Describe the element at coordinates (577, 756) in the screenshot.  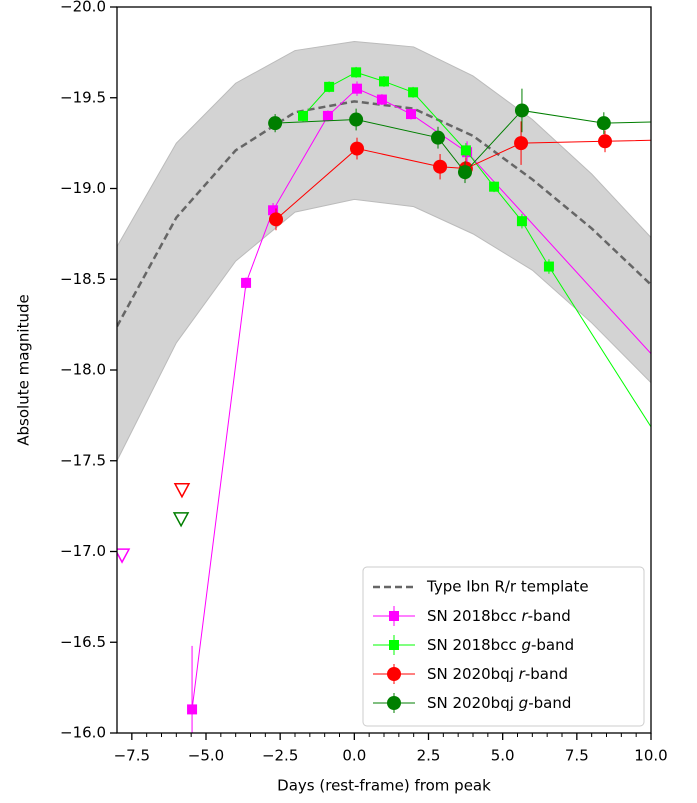
I see `x-tick-label: 7.5` at that location.